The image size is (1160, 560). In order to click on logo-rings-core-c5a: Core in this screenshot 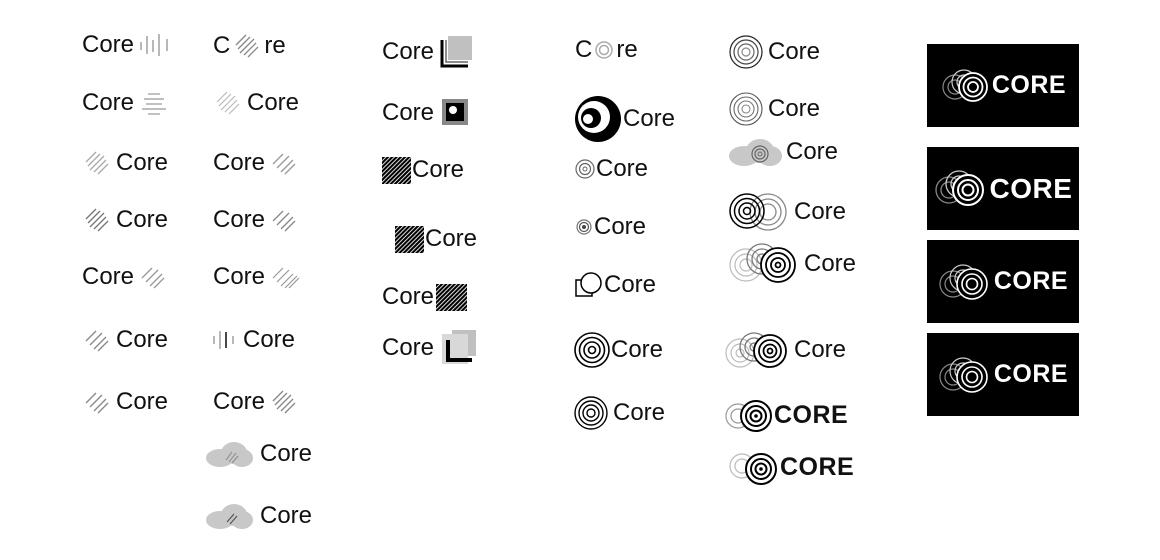, I will do `click(774, 52)`.